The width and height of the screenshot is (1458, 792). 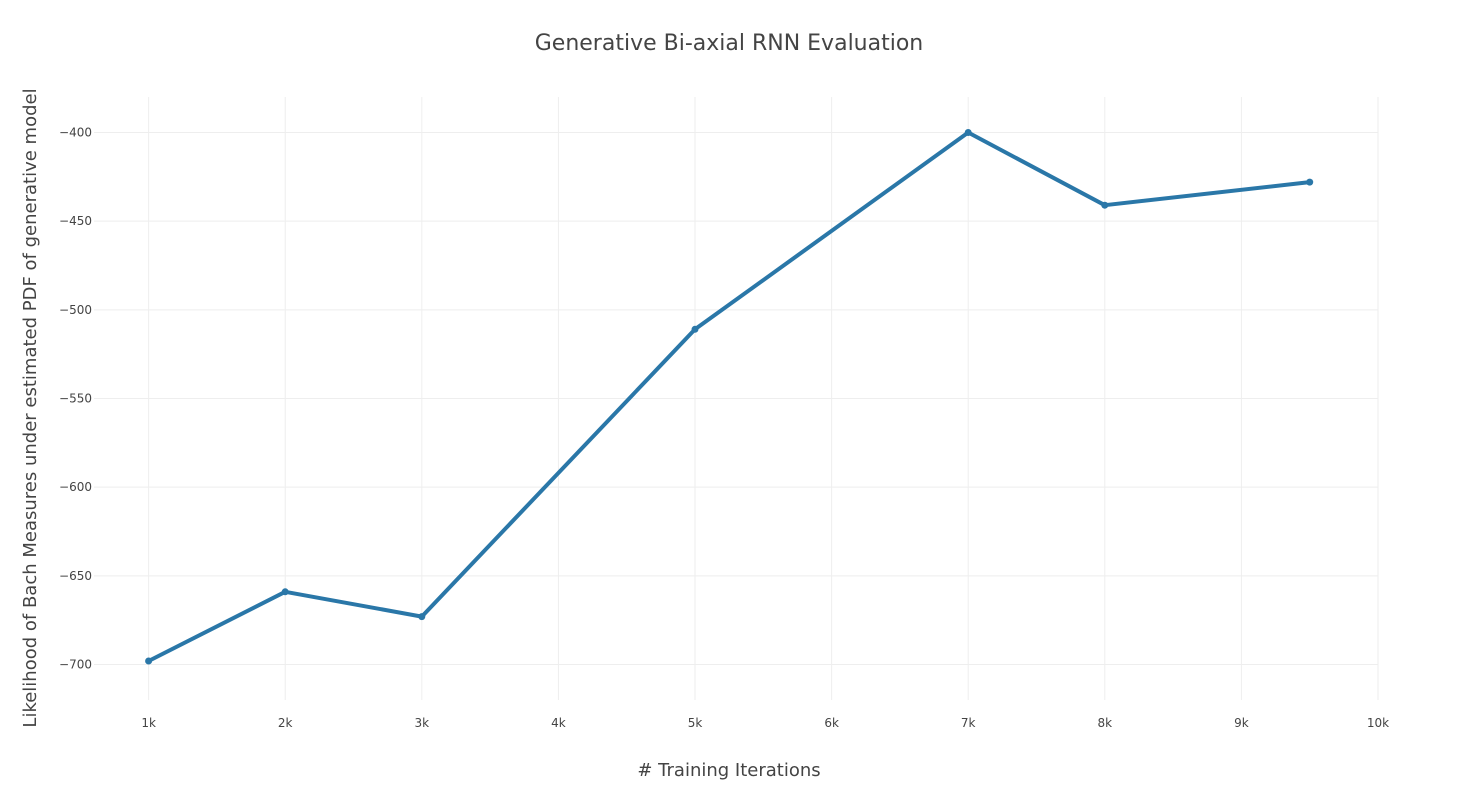 What do you see at coordinates (728, 770) in the screenshot?
I see `x-axis-label: # Training Iterations` at bounding box center [728, 770].